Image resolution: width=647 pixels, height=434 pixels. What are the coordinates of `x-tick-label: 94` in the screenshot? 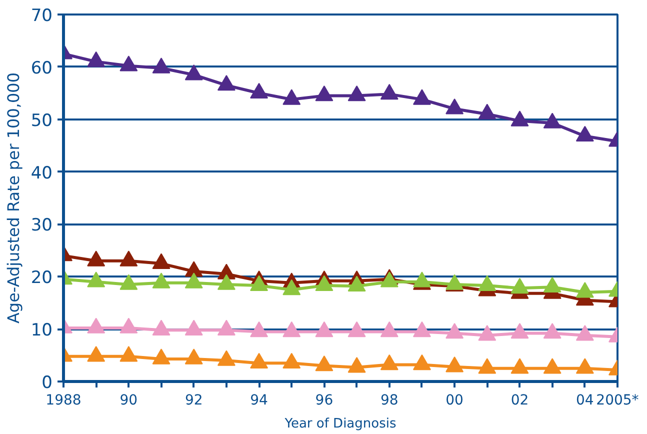 It's located at (259, 400).